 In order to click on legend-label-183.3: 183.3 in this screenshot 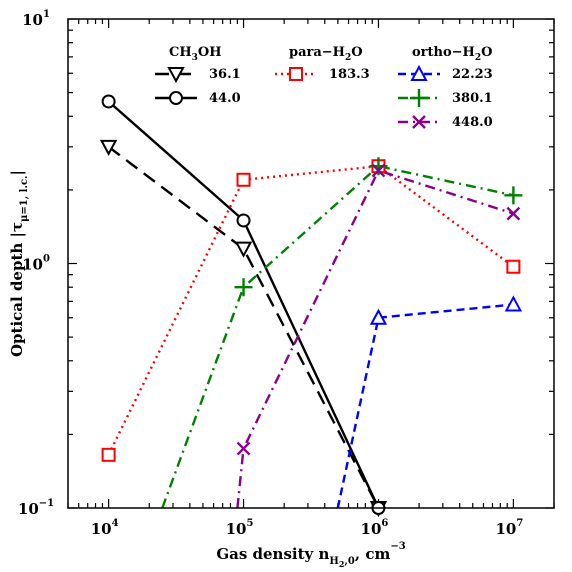, I will do `click(349, 74)`.